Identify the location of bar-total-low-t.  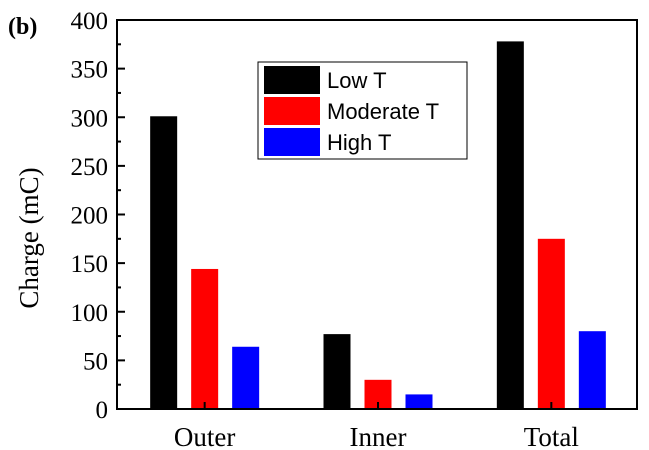
(510, 225).